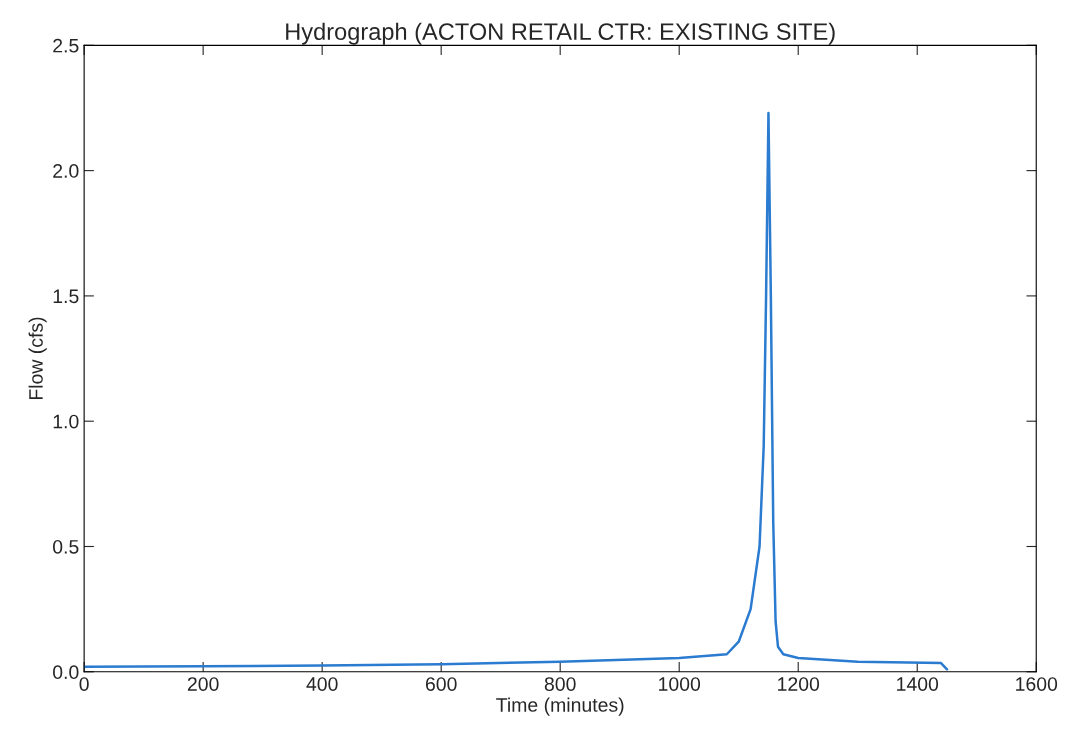  I want to click on x-tick-label: 800, so click(560, 684).